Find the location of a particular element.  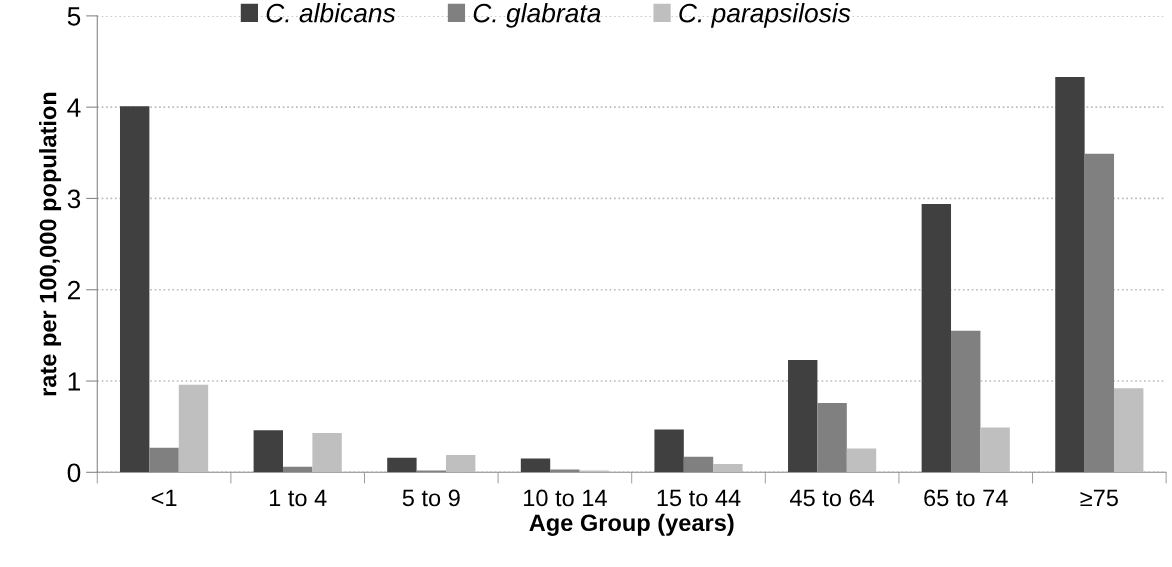

y-axis-title: rate per 100,000 population is located at coordinates (50, 244).